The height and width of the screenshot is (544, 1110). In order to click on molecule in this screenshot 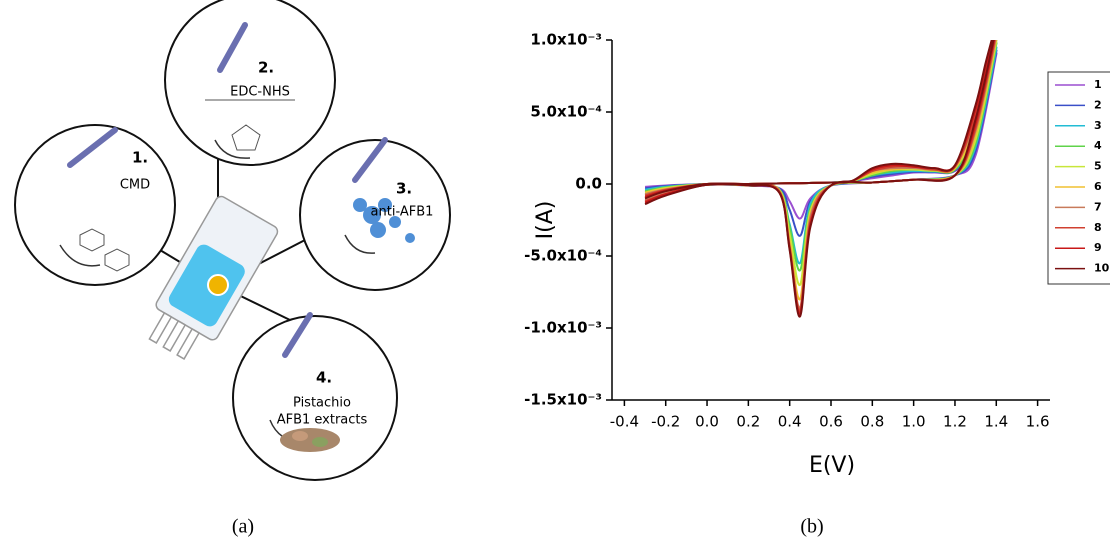, I will do `click(187, 185)`.